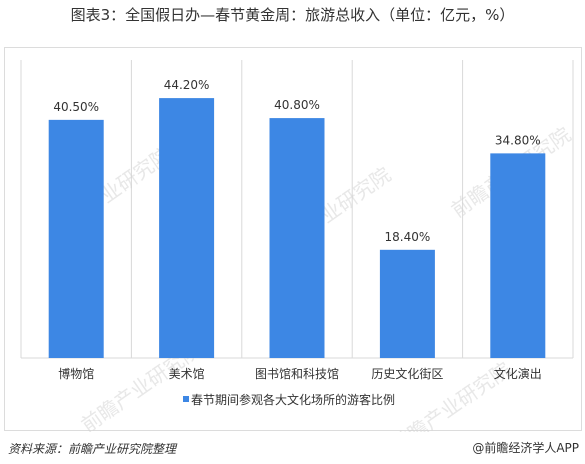 This screenshot has height=464, width=585. Describe the element at coordinates (187, 85) in the screenshot. I see `data-label-2: 44.20%` at that location.